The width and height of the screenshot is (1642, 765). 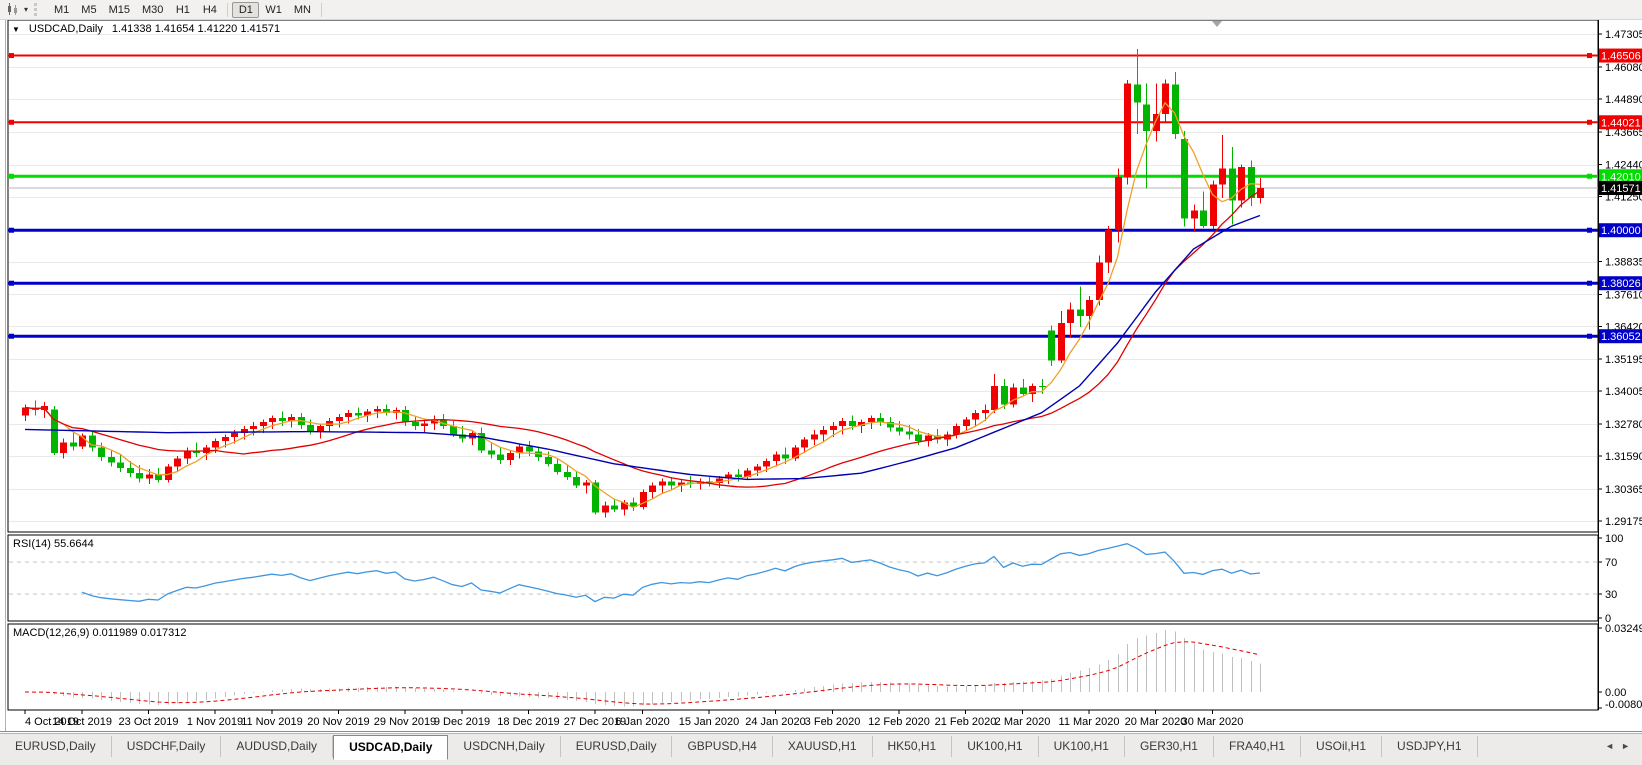 I want to click on rsi-axis-label: 30, so click(x=1611, y=595).